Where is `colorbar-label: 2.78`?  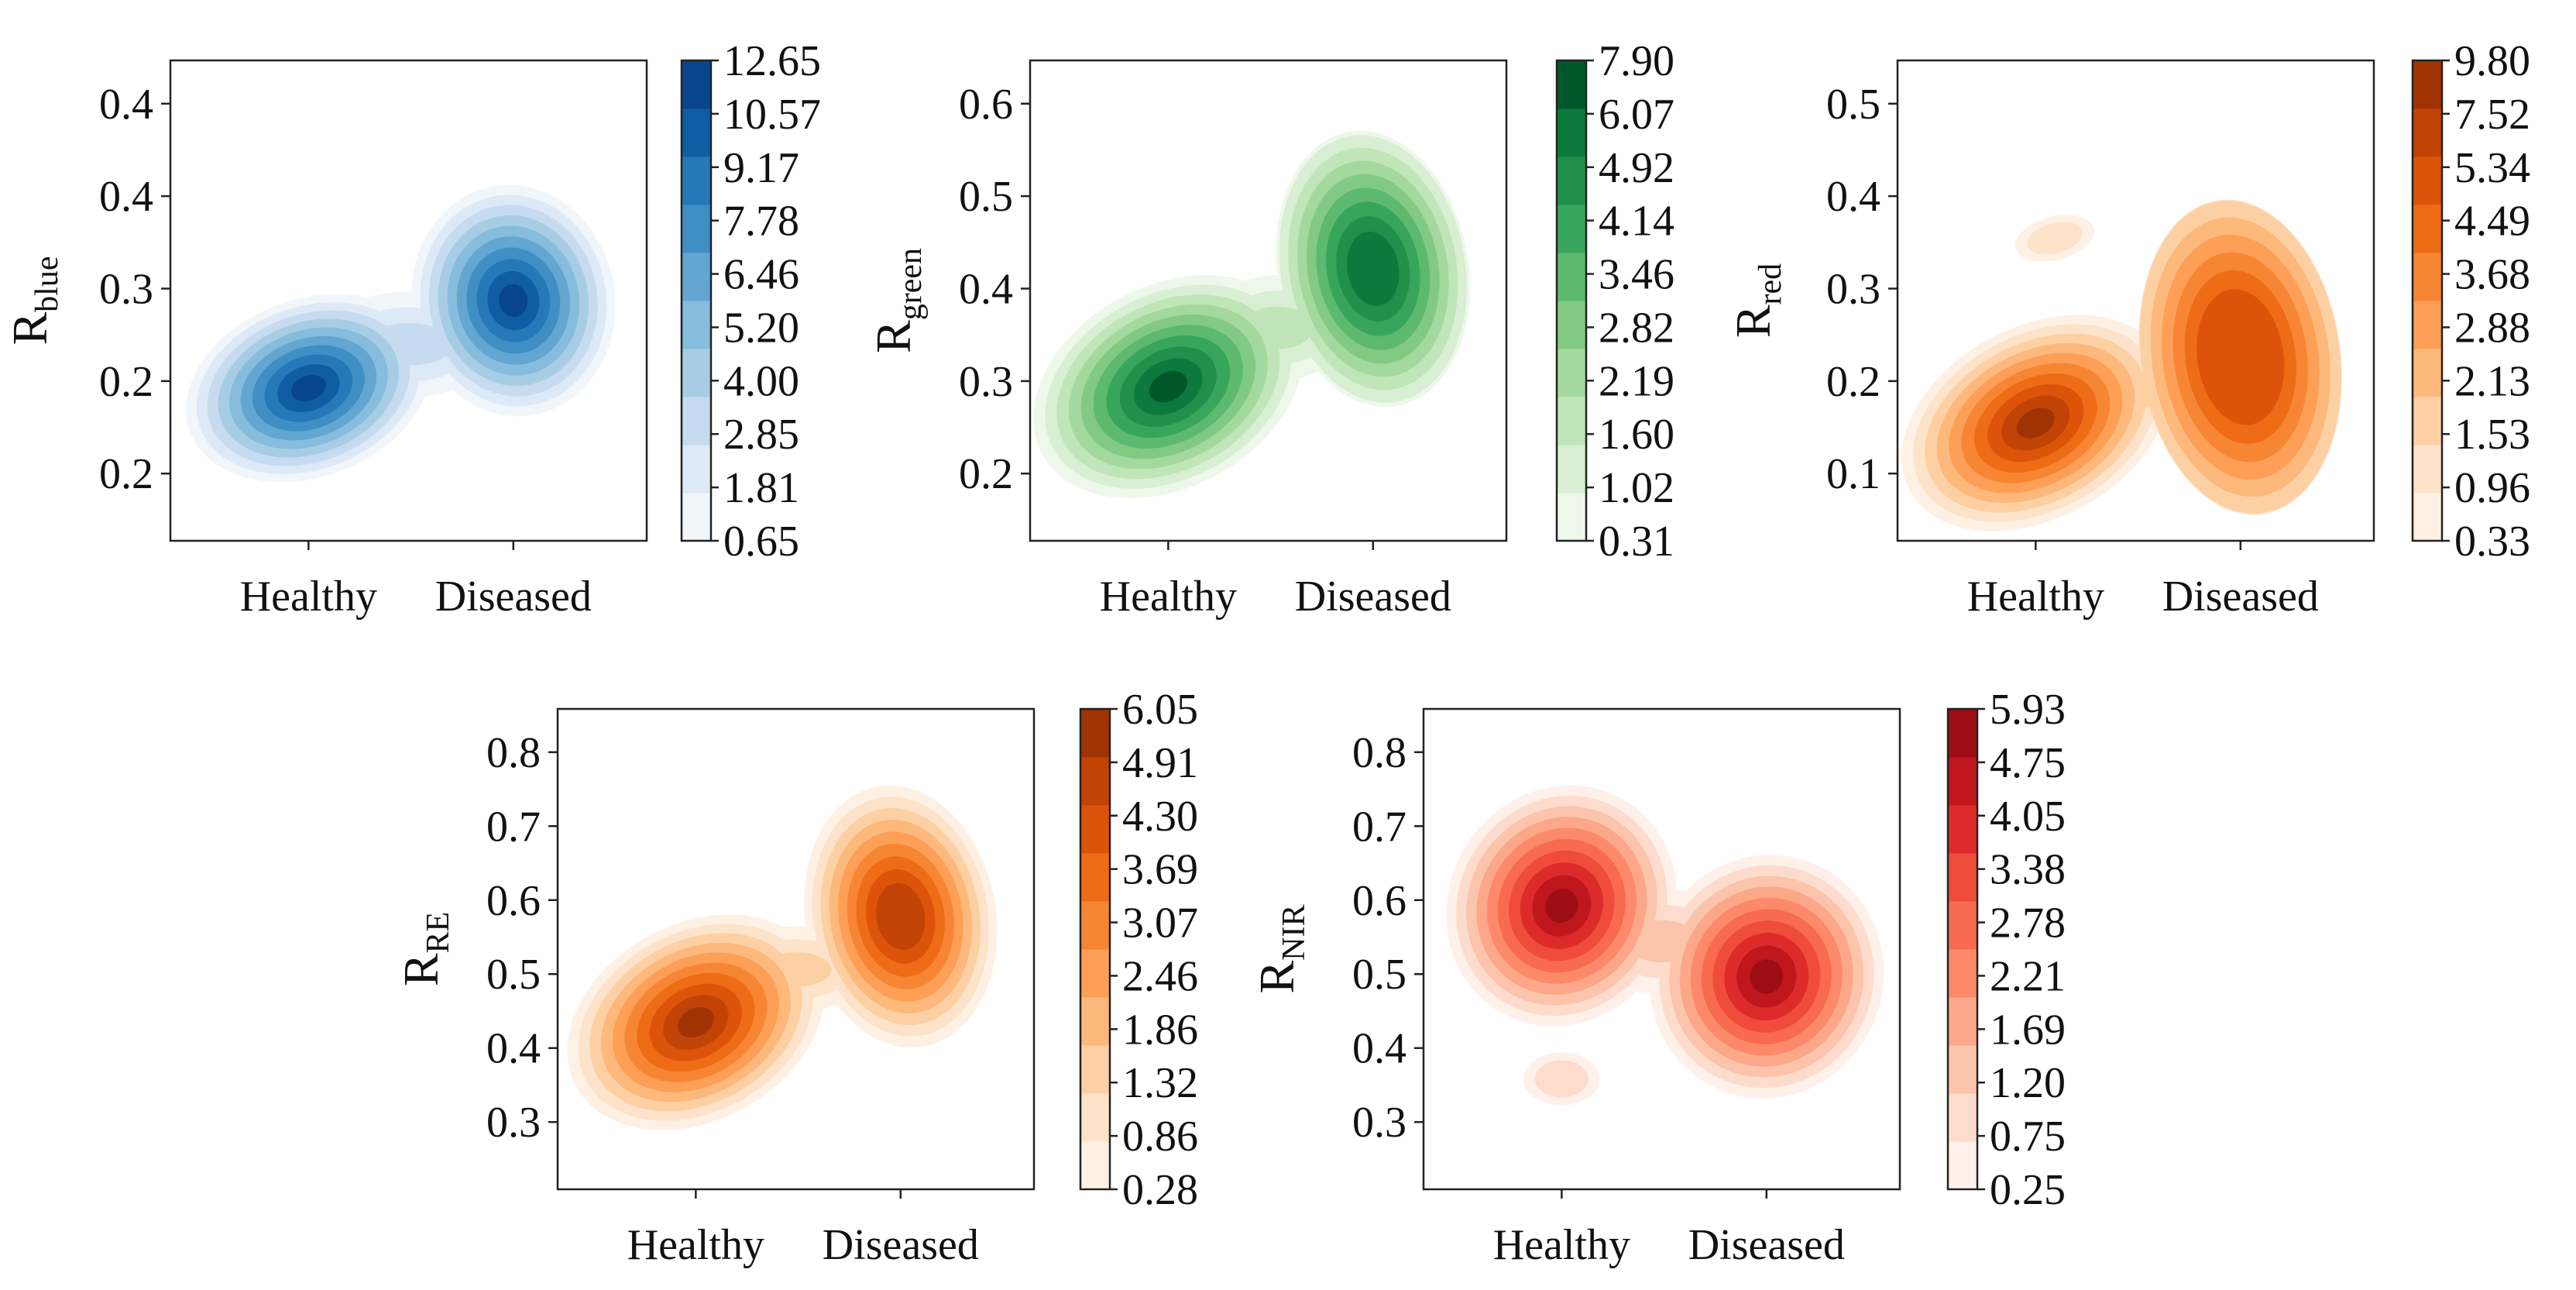
colorbar-label: 2.78 is located at coordinates (2028, 924).